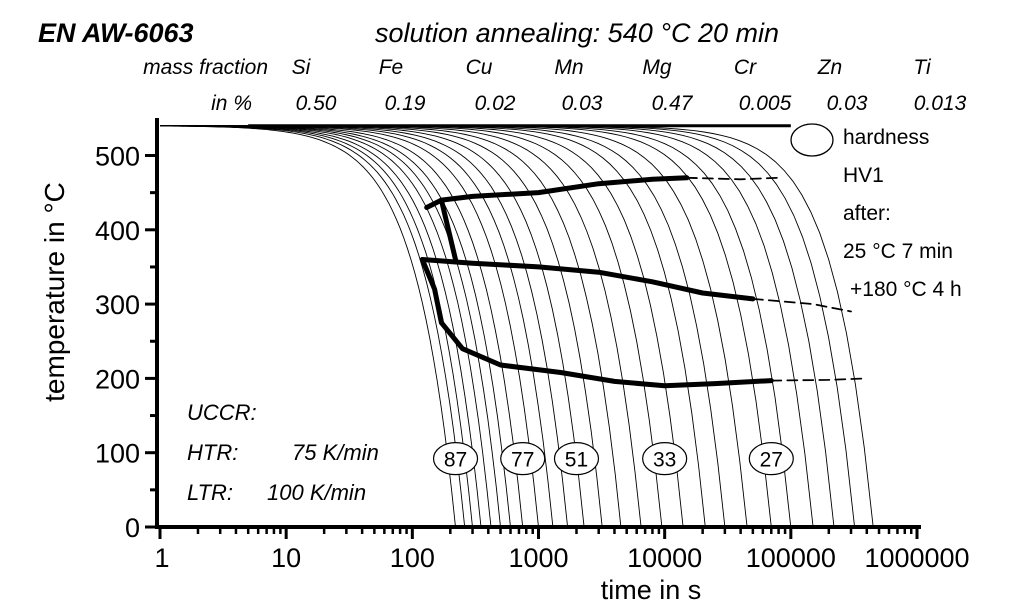 The width and height of the screenshot is (1010, 603). Describe the element at coordinates (335, 452) in the screenshot. I see `htr-value: 75 K/min` at that location.